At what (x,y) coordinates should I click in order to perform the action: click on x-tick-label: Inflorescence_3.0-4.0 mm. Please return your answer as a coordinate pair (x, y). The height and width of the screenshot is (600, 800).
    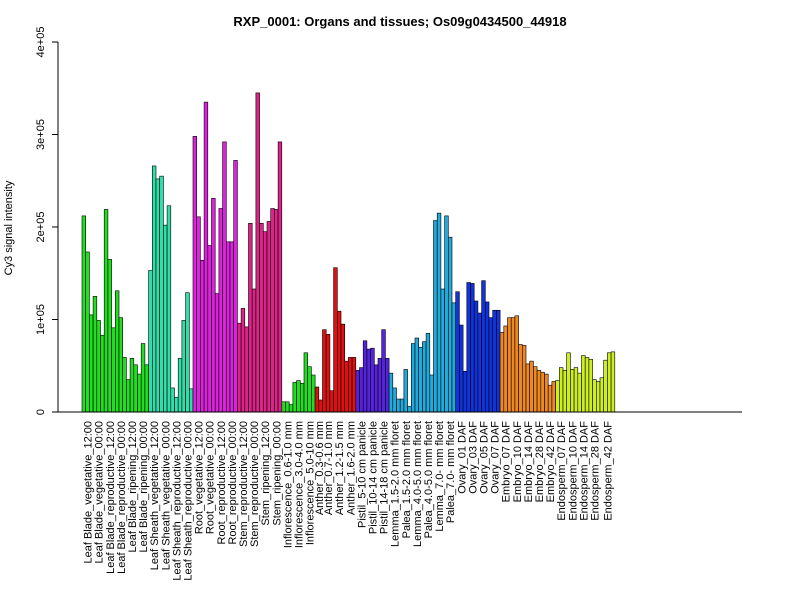
    Looking at the image, I should click on (299, 484).